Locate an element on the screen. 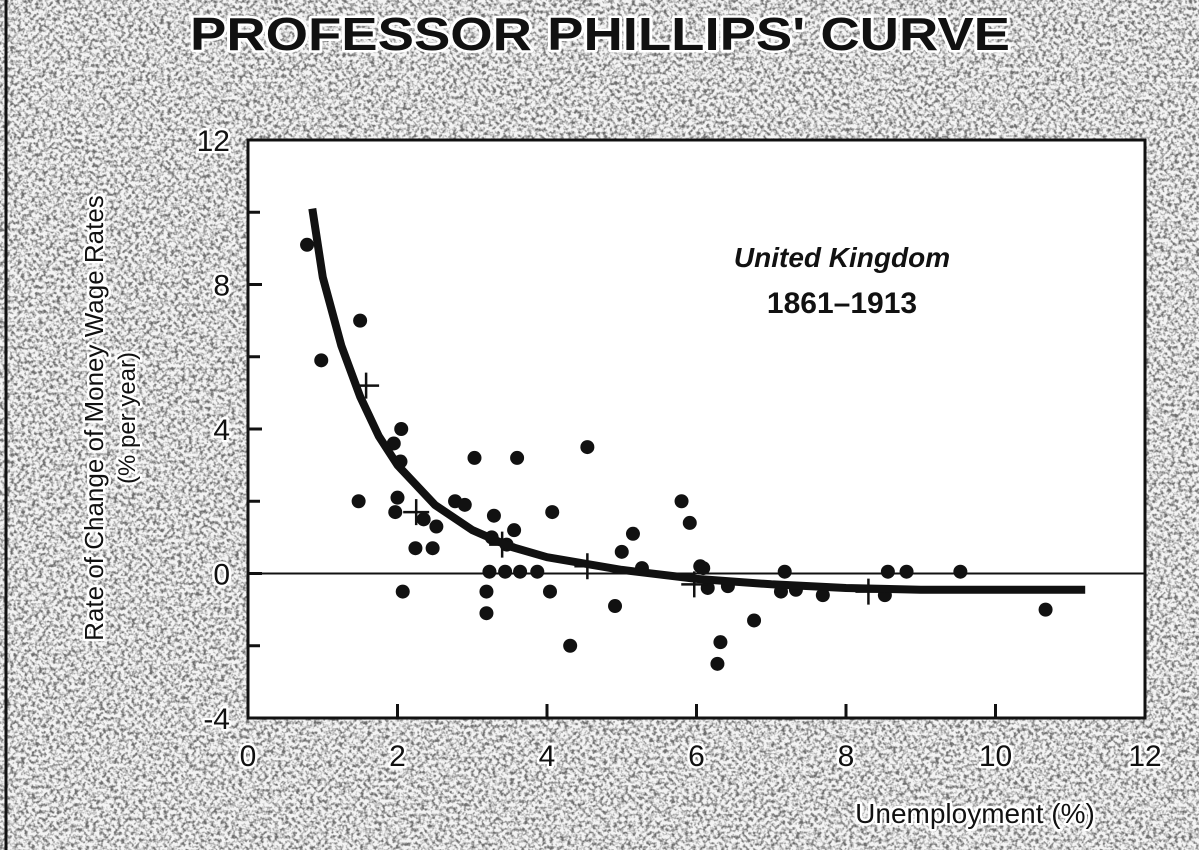 Image resolution: width=1199 pixels, height=850 pixels. y-axis-label: Rate of Change of Money Wage Rates is located at coordinates (94, 418).